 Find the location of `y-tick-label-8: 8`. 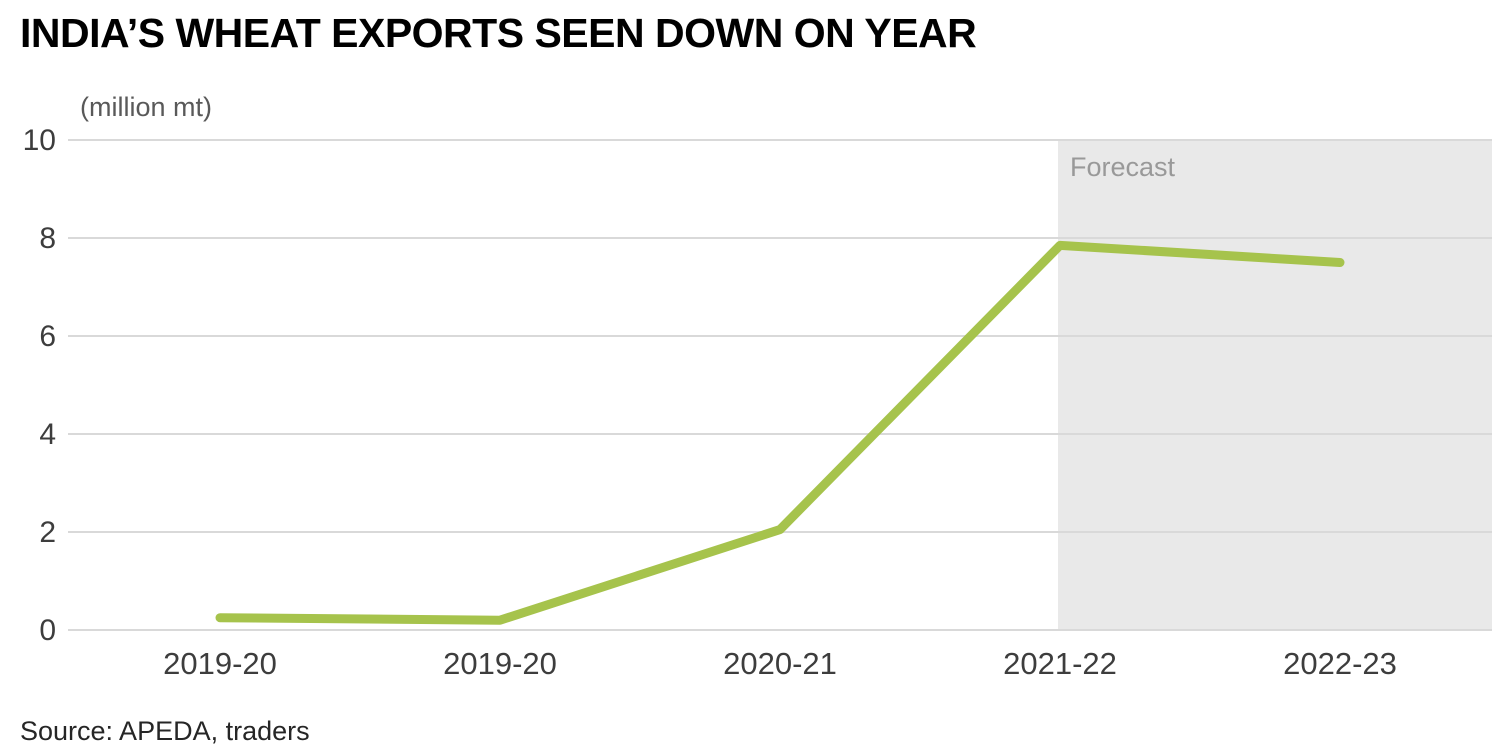

y-tick-label-8: 8 is located at coordinates (47, 238).